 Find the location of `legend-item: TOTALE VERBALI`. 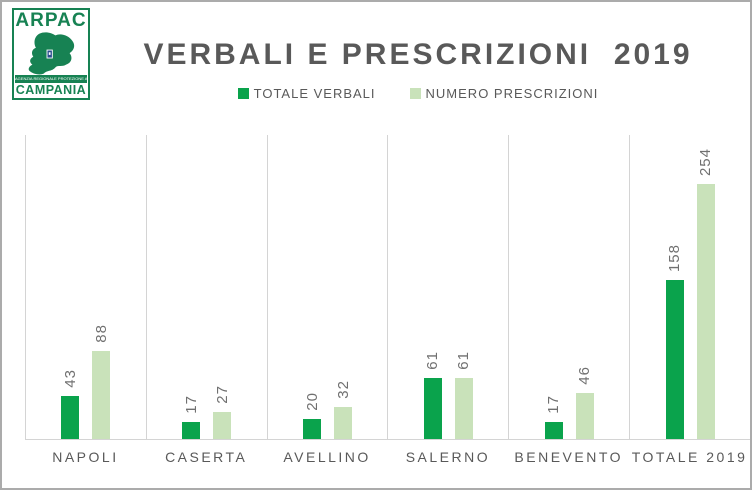

legend-item: TOTALE VERBALI is located at coordinates (306, 93).